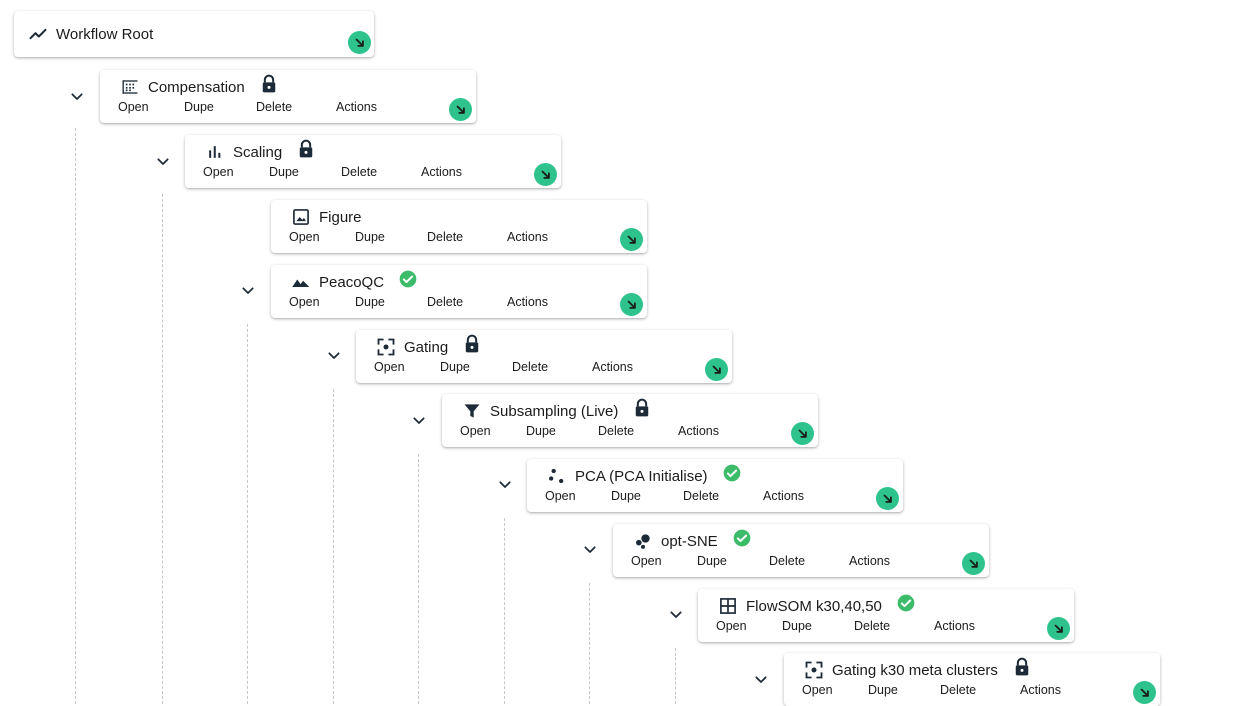 The image size is (1252, 706). Describe the element at coordinates (814, 606) in the screenshot. I see `node-title: FlowSOM k30,40,50` at that location.